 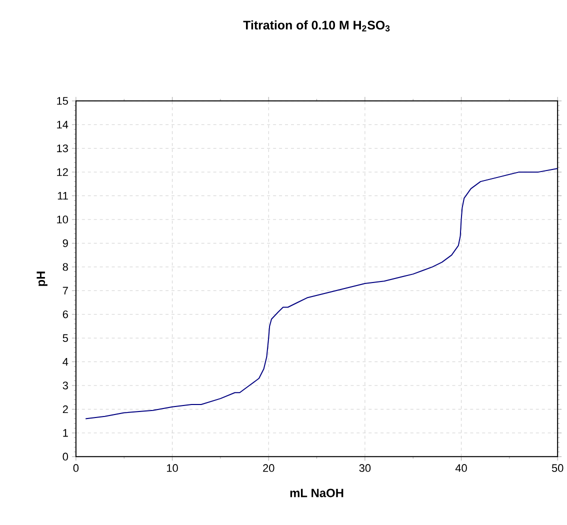 What do you see at coordinates (65, 244) in the screenshot?
I see `y-tick-label: 9` at bounding box center [65, 244].